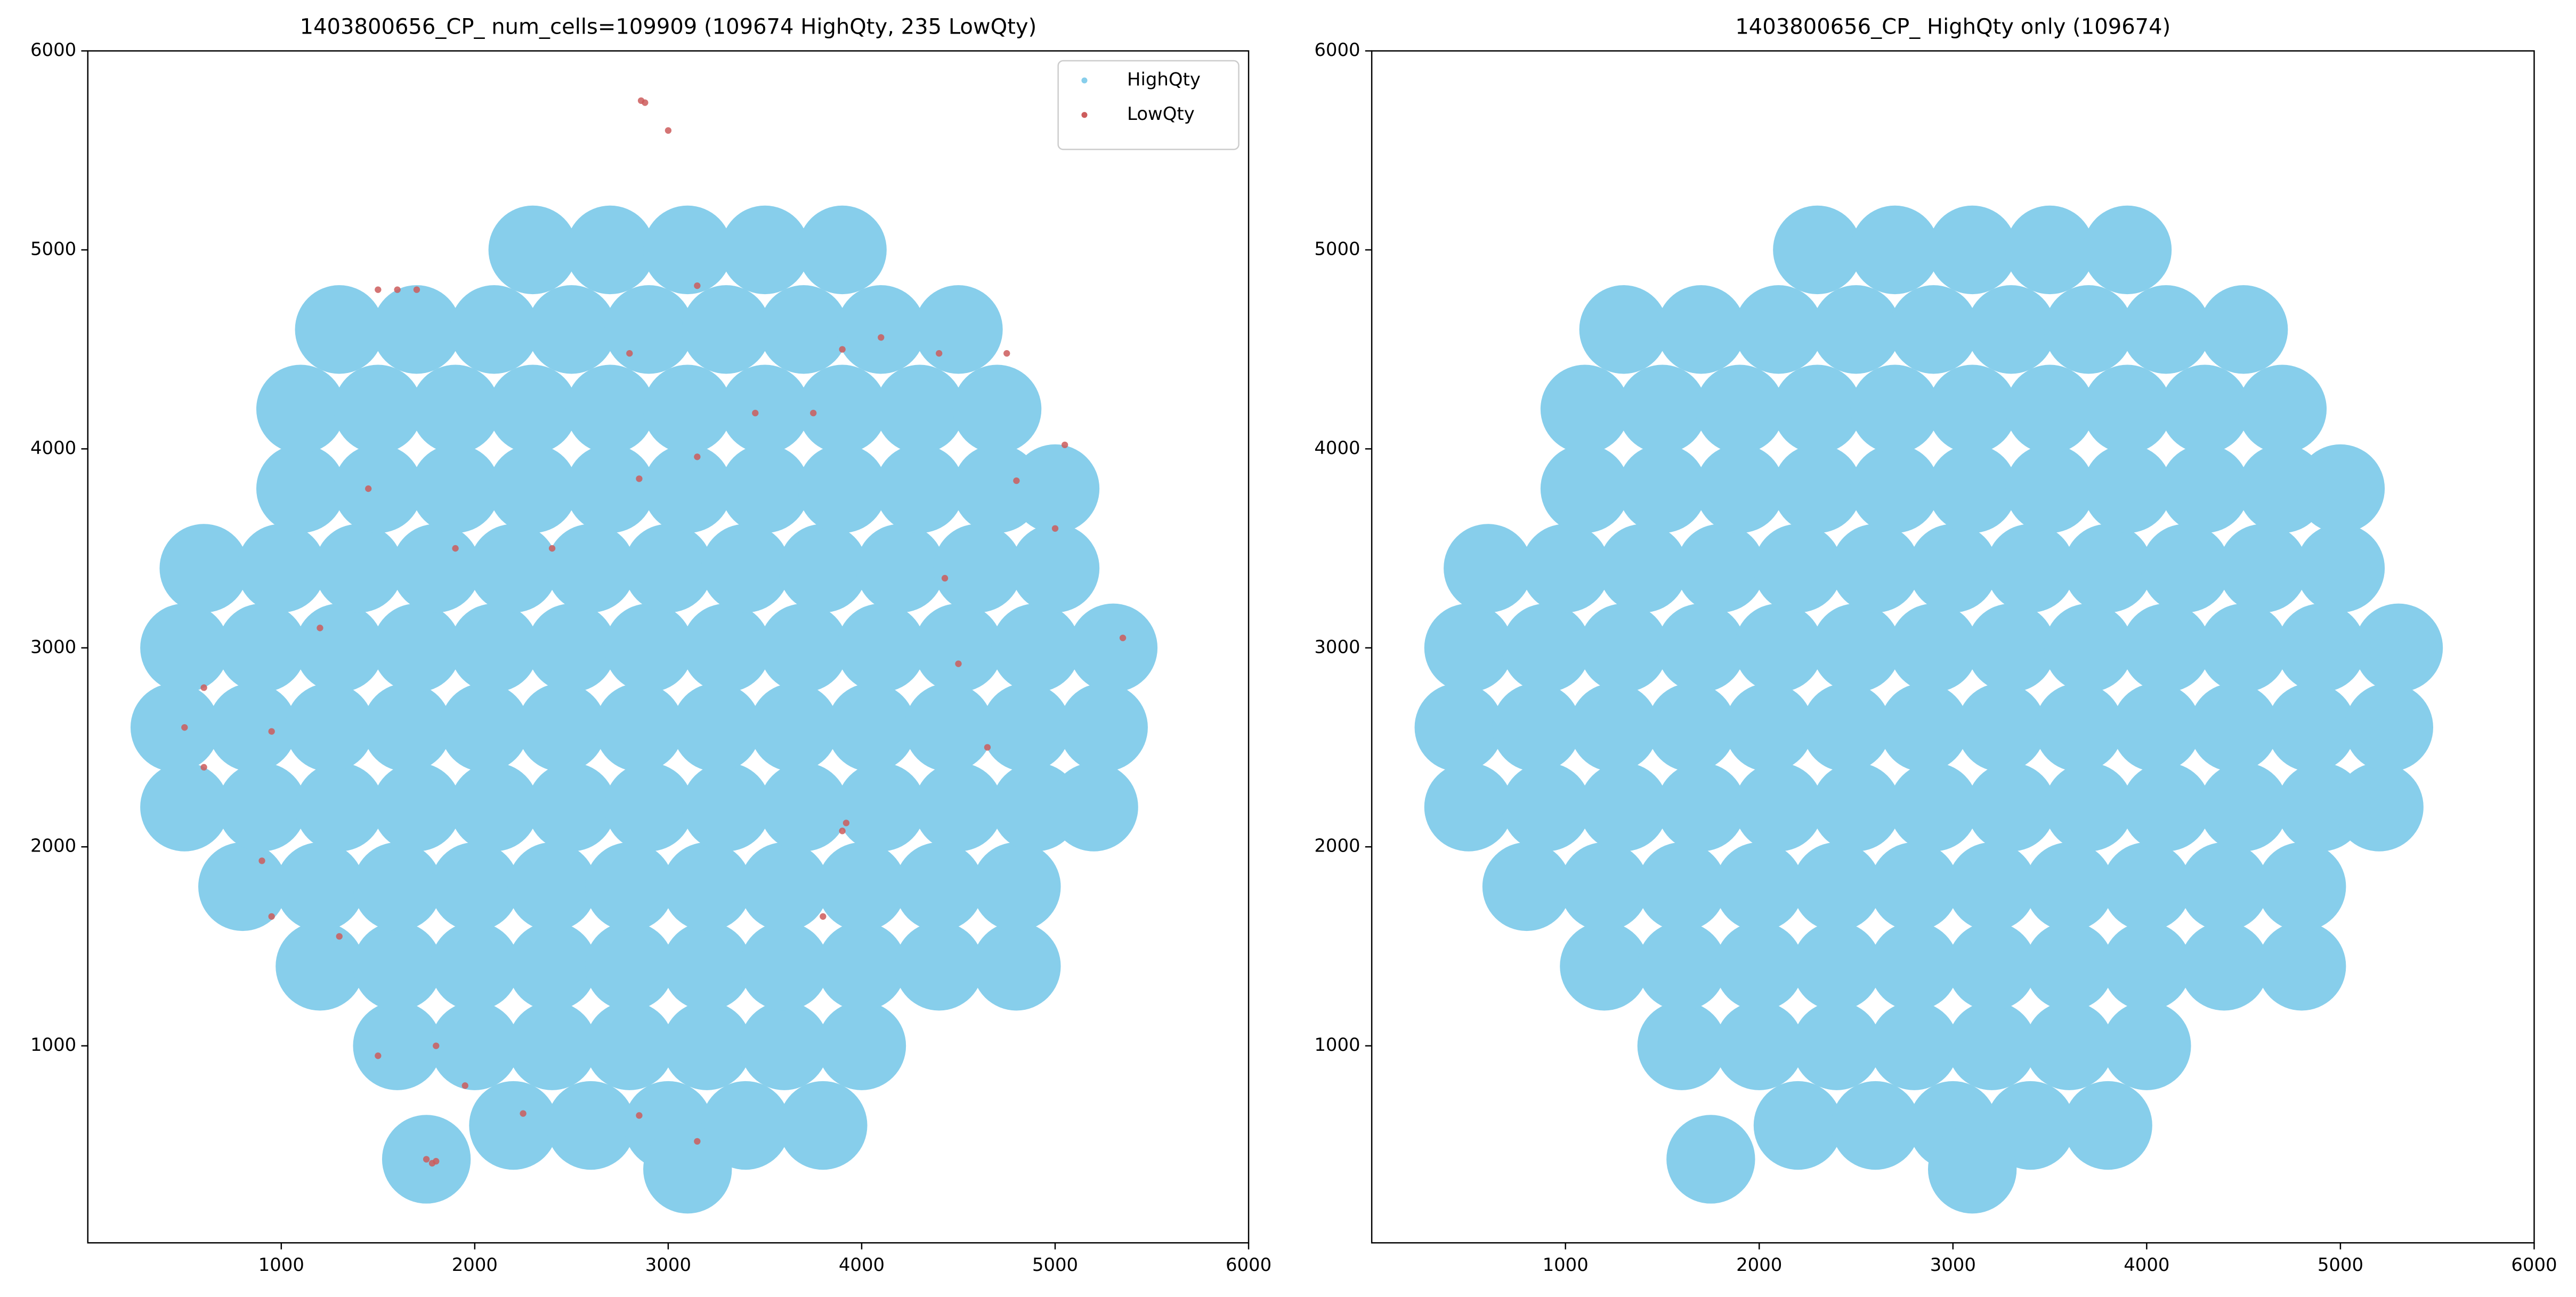 The image size is (2576, 1297). I want to click on y-tick-label: 4000, so click(1337, 447).